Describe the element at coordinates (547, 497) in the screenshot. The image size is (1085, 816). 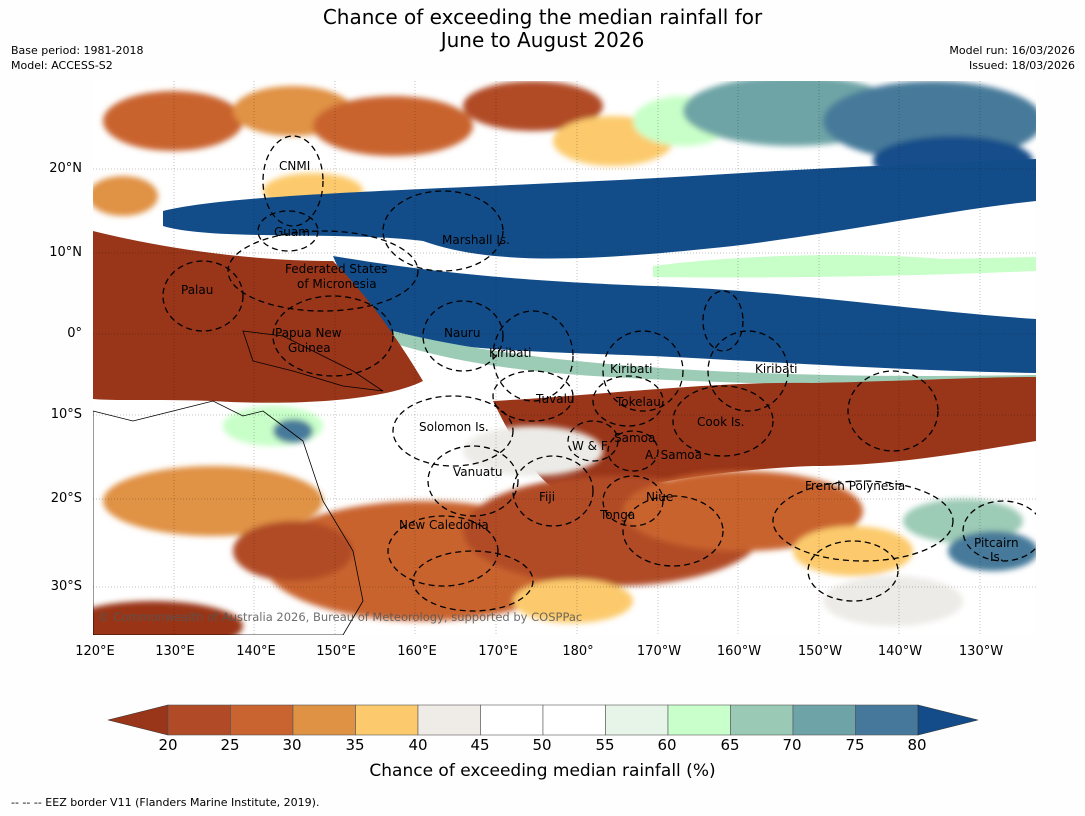
I see `label-fiji: Fiji` at that location.